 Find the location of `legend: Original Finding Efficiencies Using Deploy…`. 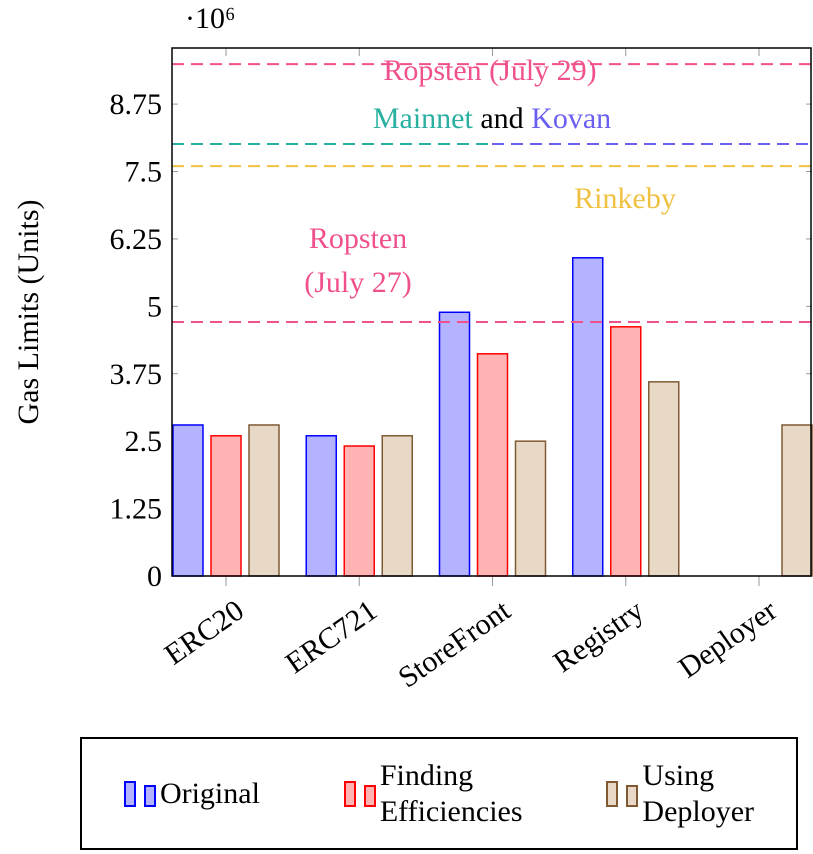

legend: Original Finding Efficiencies Using Deploy… is located at coordinates (439, 793).